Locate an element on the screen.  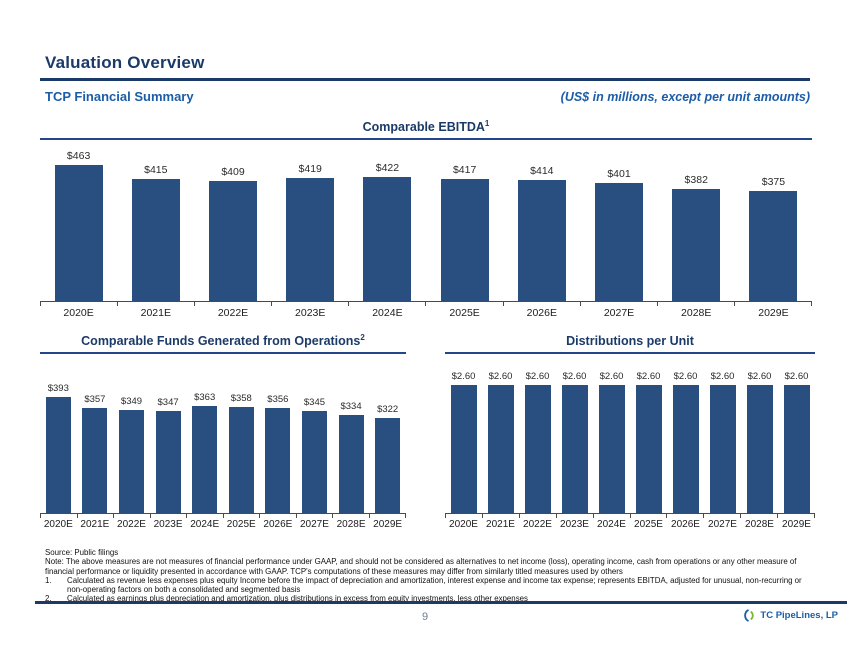
chart-title: Comparable EBITDA1 is located at coordinates (426, 128).